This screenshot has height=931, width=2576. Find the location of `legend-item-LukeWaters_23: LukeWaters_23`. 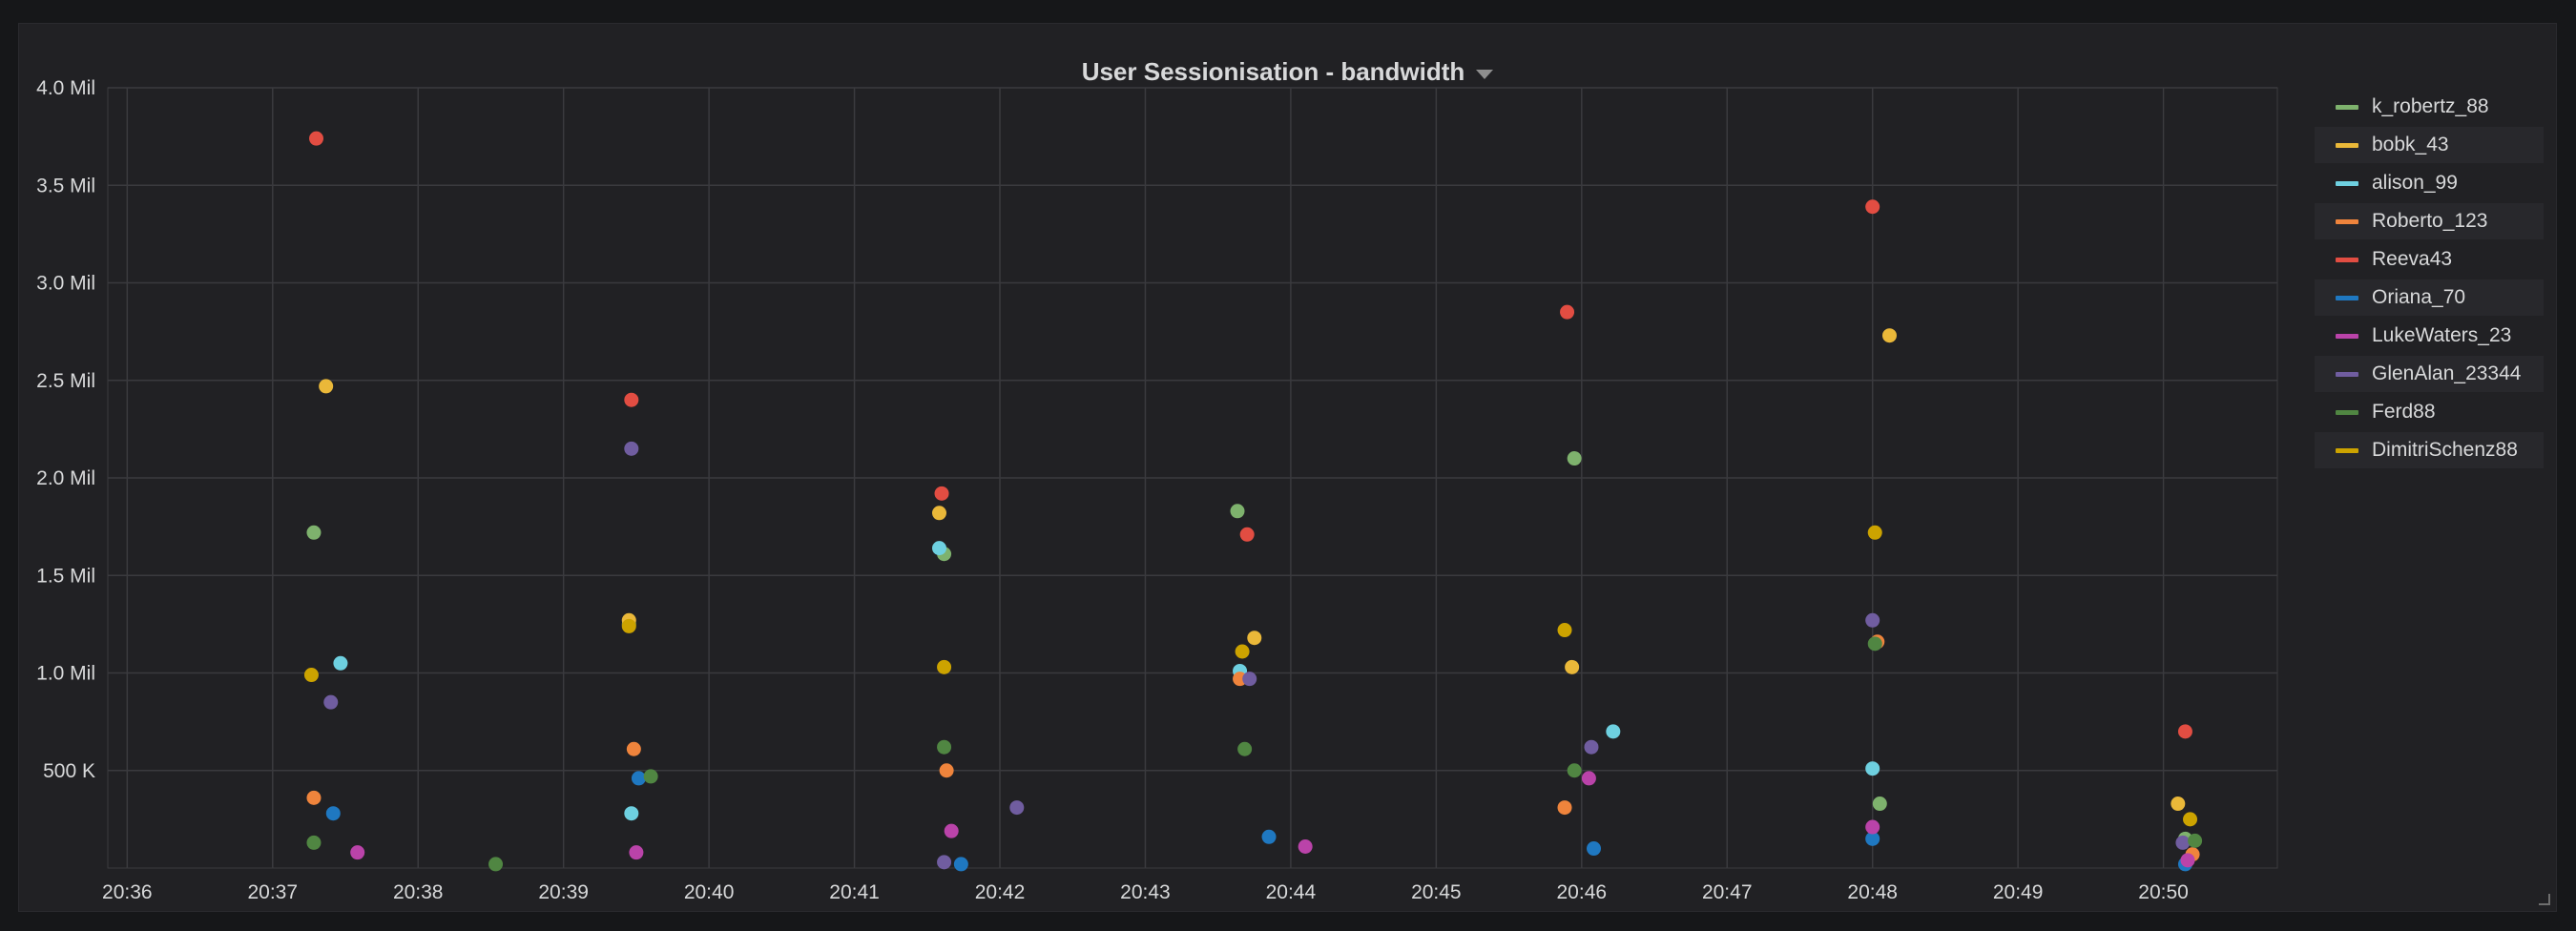

legend-item-LukeWaters_23: LukeWaters_23 is located at coordinates (2429, 336).